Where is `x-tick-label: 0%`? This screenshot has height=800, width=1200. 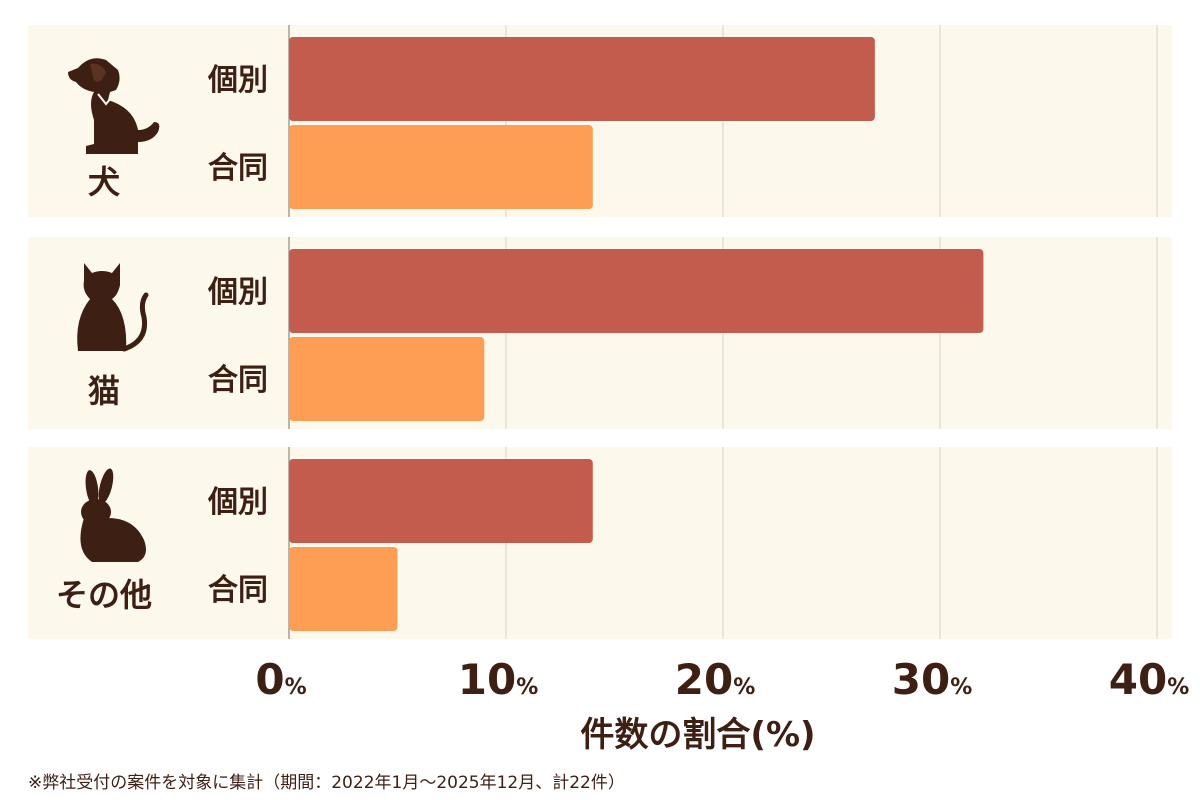 x-tick-label: 0% is located at coordinates (280, 679).